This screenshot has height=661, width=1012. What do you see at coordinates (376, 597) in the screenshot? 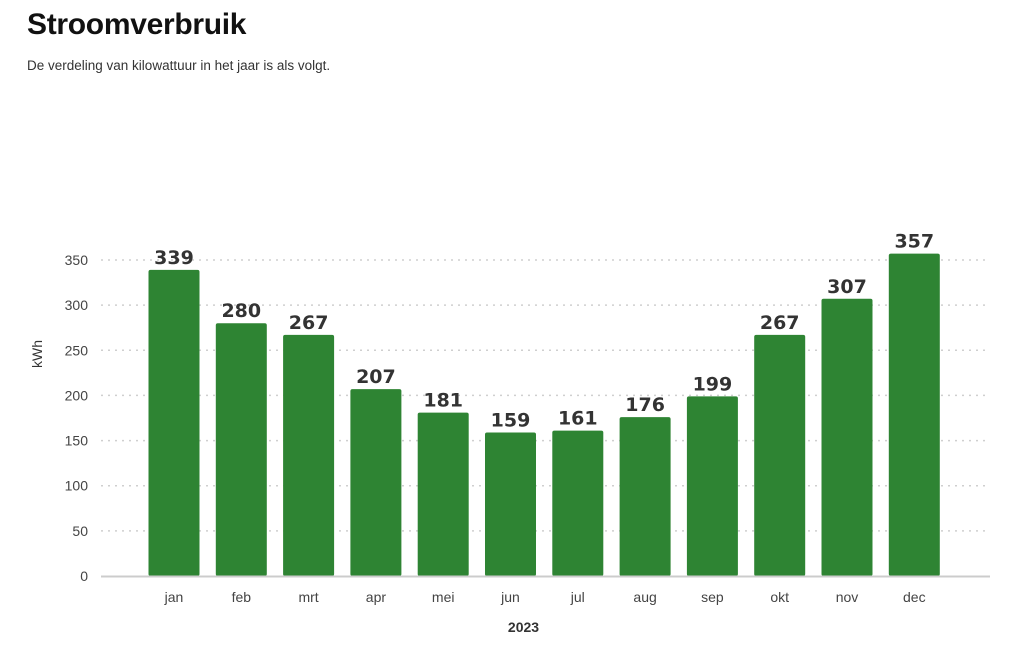
I see `x-tick-label: apr` at bounding box center [376, 597].